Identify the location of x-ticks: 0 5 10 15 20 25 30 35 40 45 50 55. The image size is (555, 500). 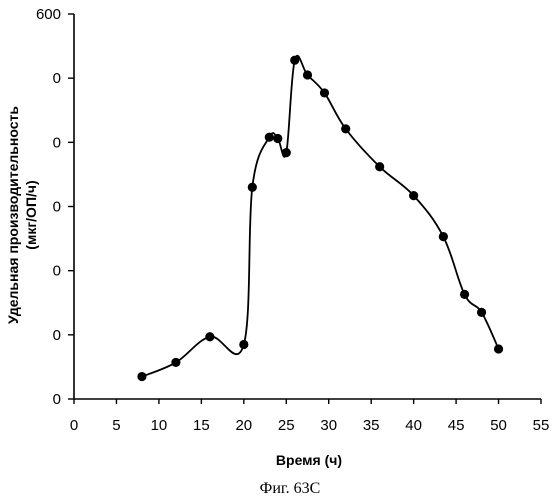
(310, 416).